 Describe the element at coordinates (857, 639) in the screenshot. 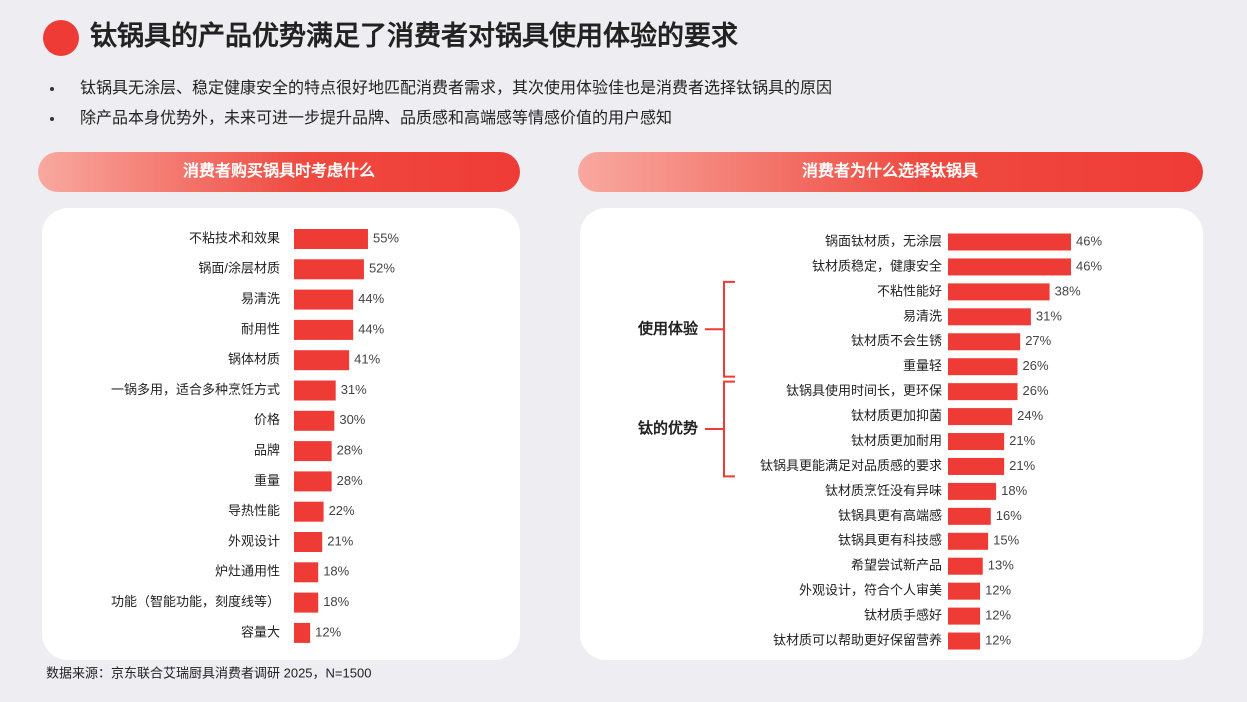

I see `category-label: 钛材质可以帮助更好保留营养` at that location.